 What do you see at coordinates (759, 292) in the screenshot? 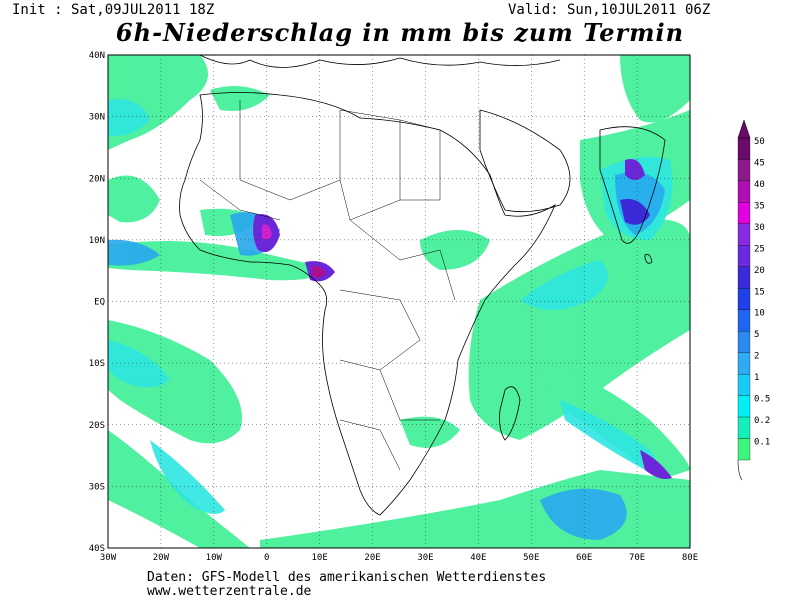
I see `colorbar-label: 15` at bounding box center [759, 292].